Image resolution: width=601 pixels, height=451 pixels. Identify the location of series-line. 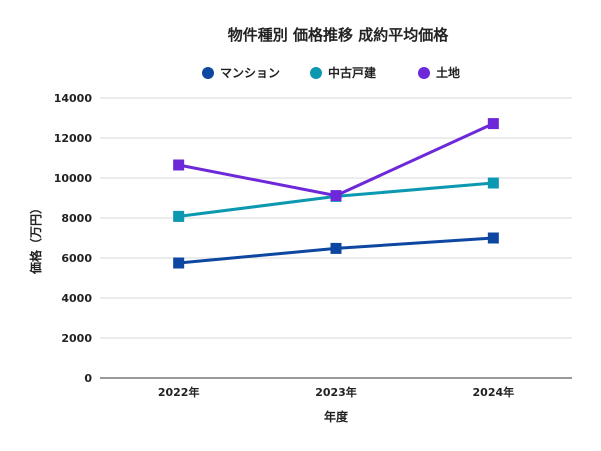
(336, 160).